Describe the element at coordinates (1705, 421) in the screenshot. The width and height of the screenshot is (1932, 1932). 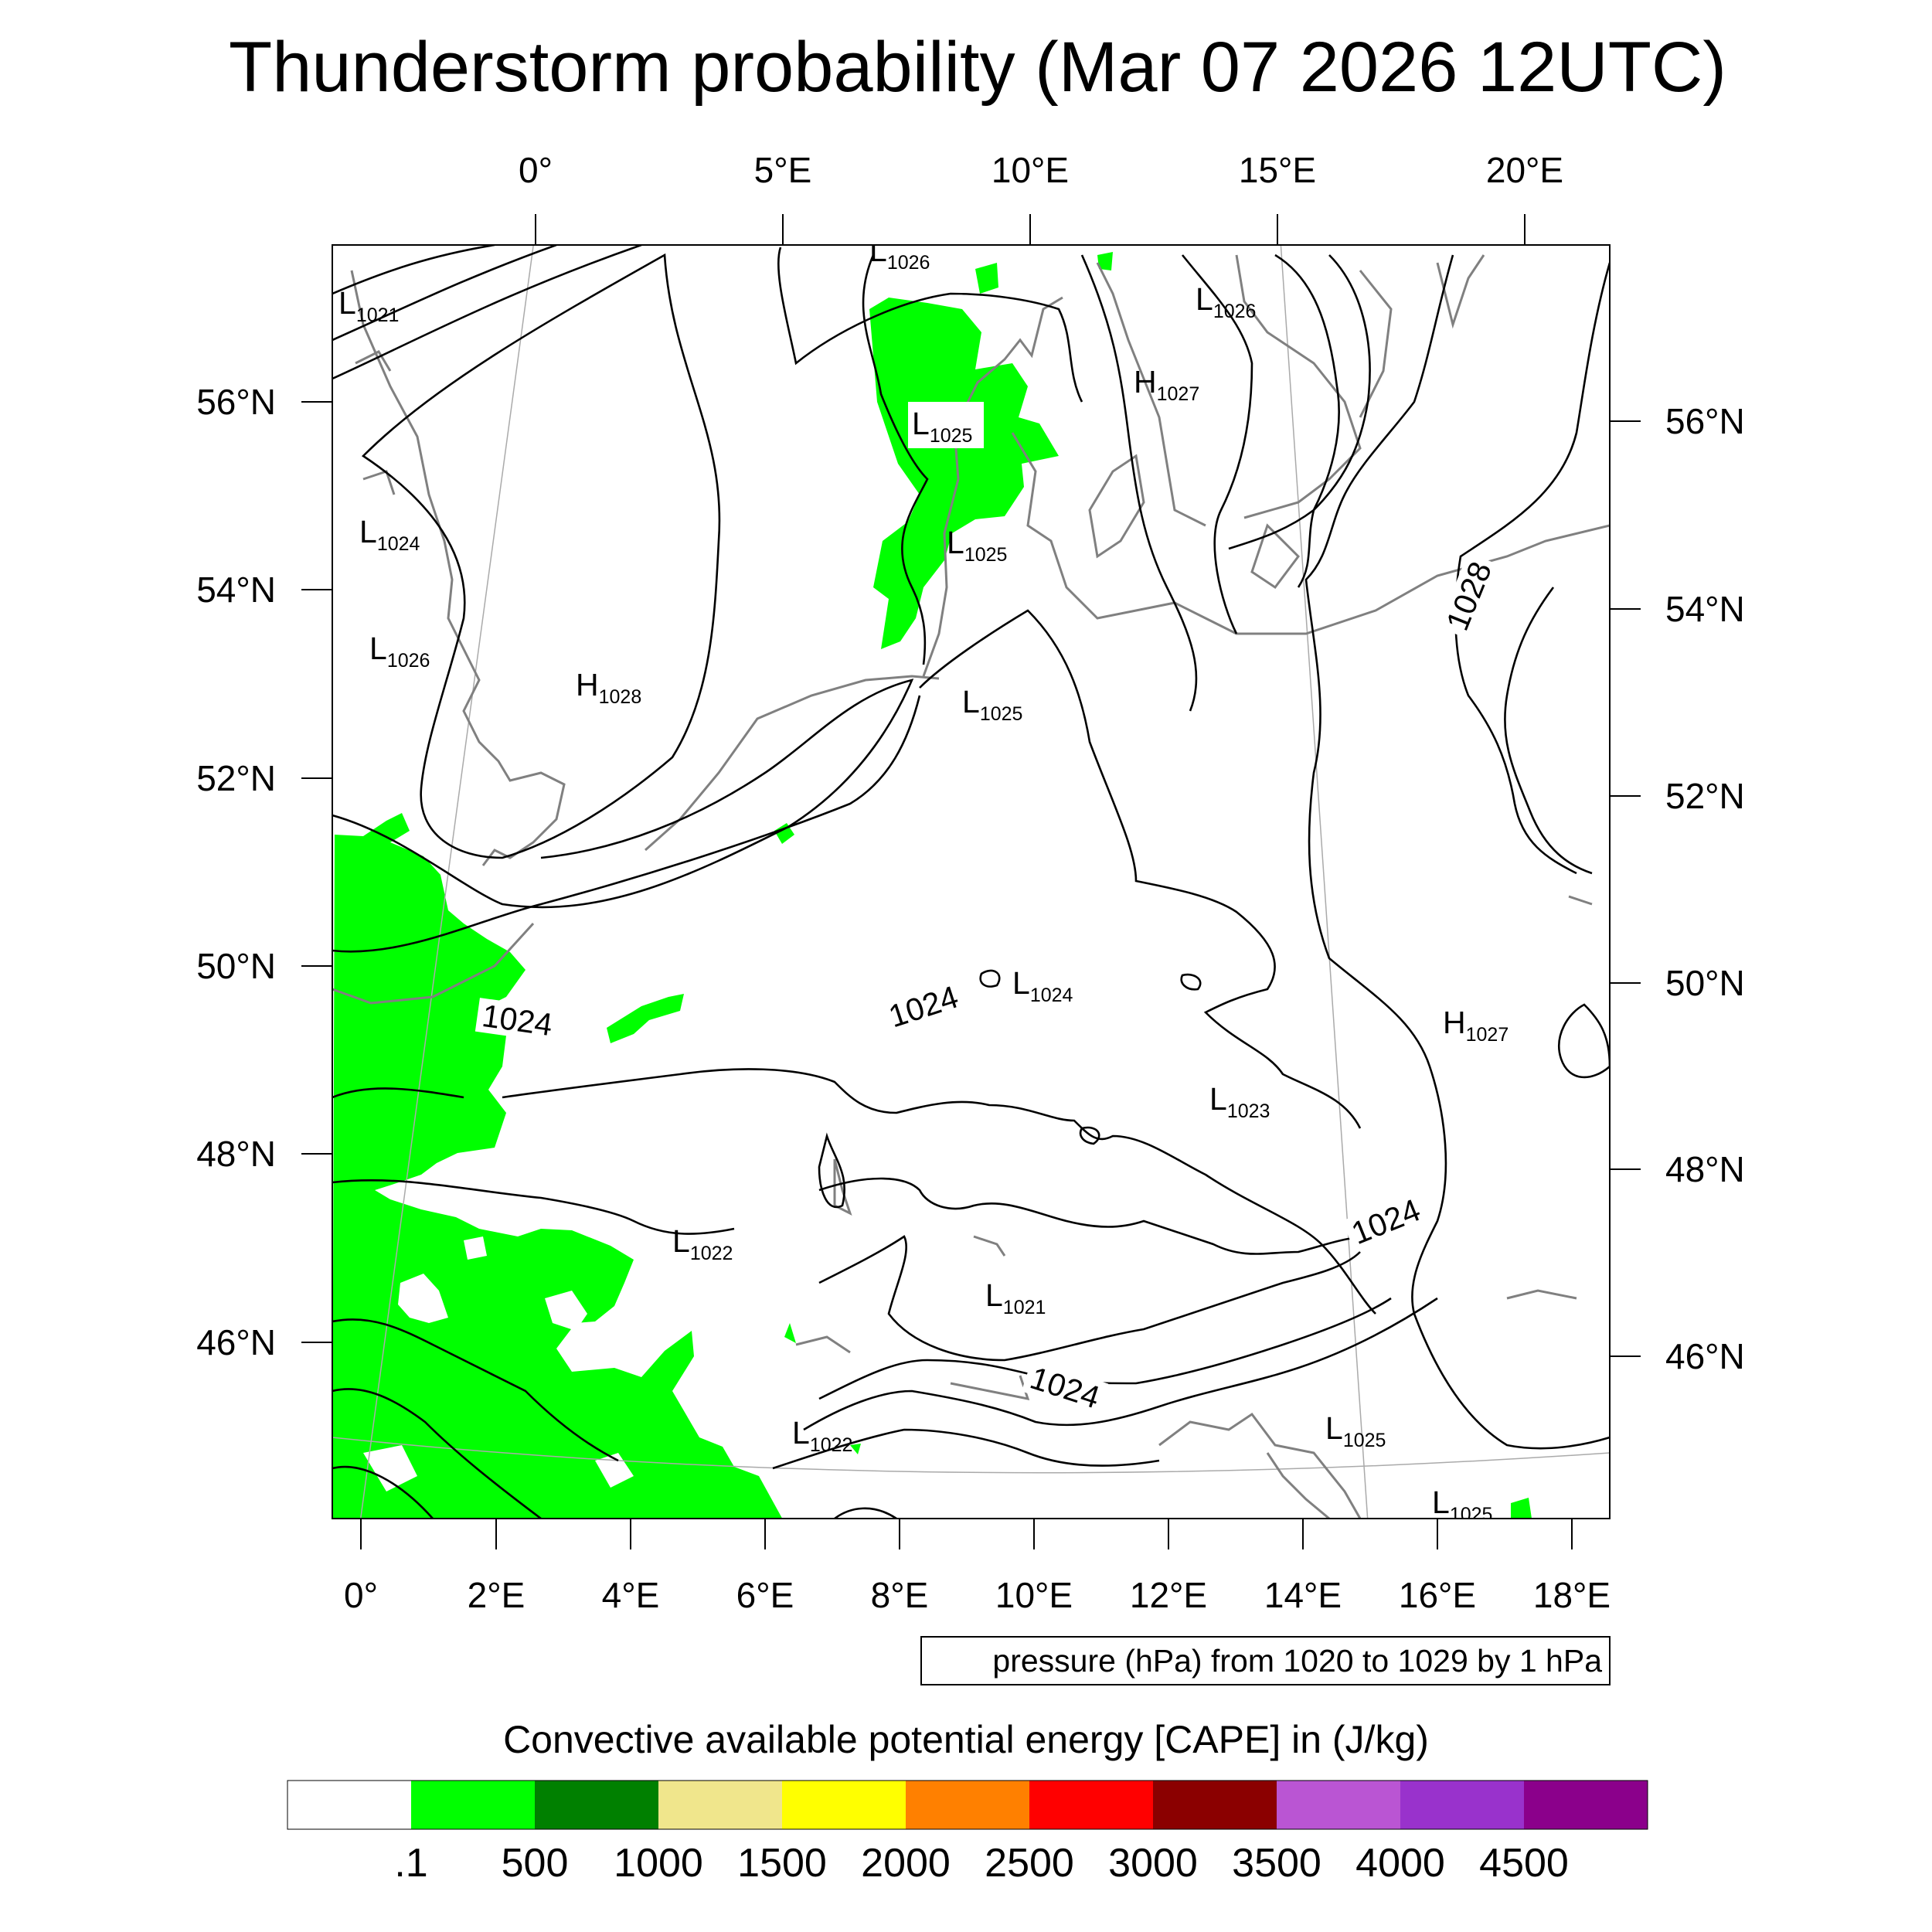
I see `lat-label-right: 56°N` at that location.